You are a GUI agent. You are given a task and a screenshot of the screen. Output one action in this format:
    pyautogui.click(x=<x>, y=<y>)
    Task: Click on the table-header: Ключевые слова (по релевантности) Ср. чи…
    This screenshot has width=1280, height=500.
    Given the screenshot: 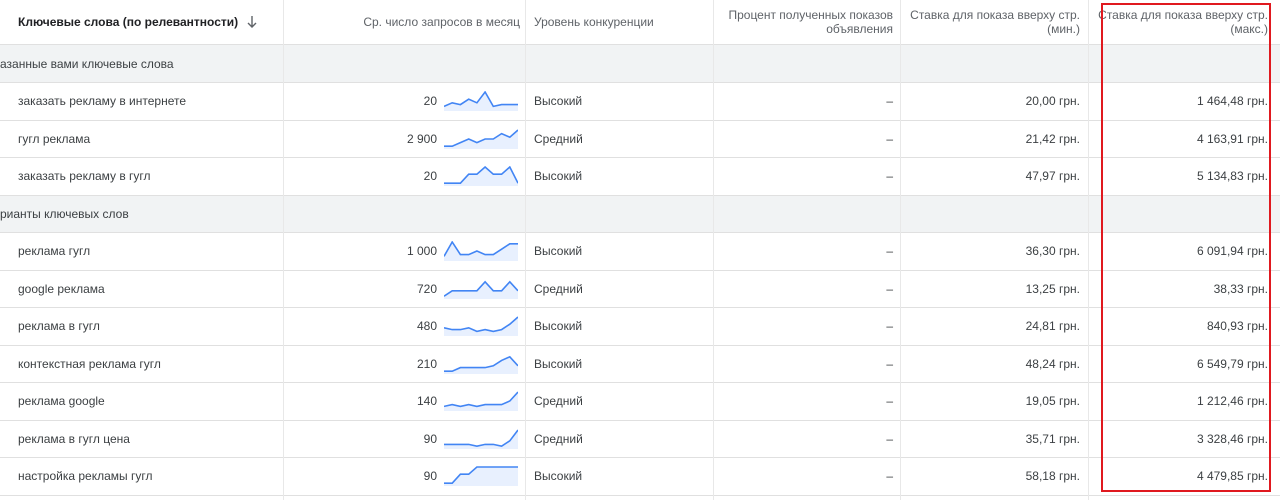 What is the action you would take?
    pyautogui.click(x=640, y=22)
    